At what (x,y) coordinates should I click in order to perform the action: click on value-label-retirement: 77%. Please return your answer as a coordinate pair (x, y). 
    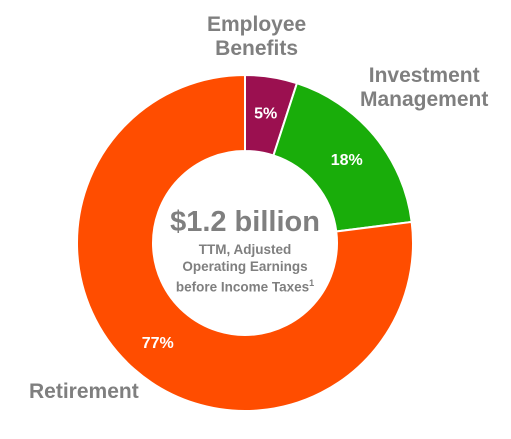
    Looking at the image, I should click on (158, 343).